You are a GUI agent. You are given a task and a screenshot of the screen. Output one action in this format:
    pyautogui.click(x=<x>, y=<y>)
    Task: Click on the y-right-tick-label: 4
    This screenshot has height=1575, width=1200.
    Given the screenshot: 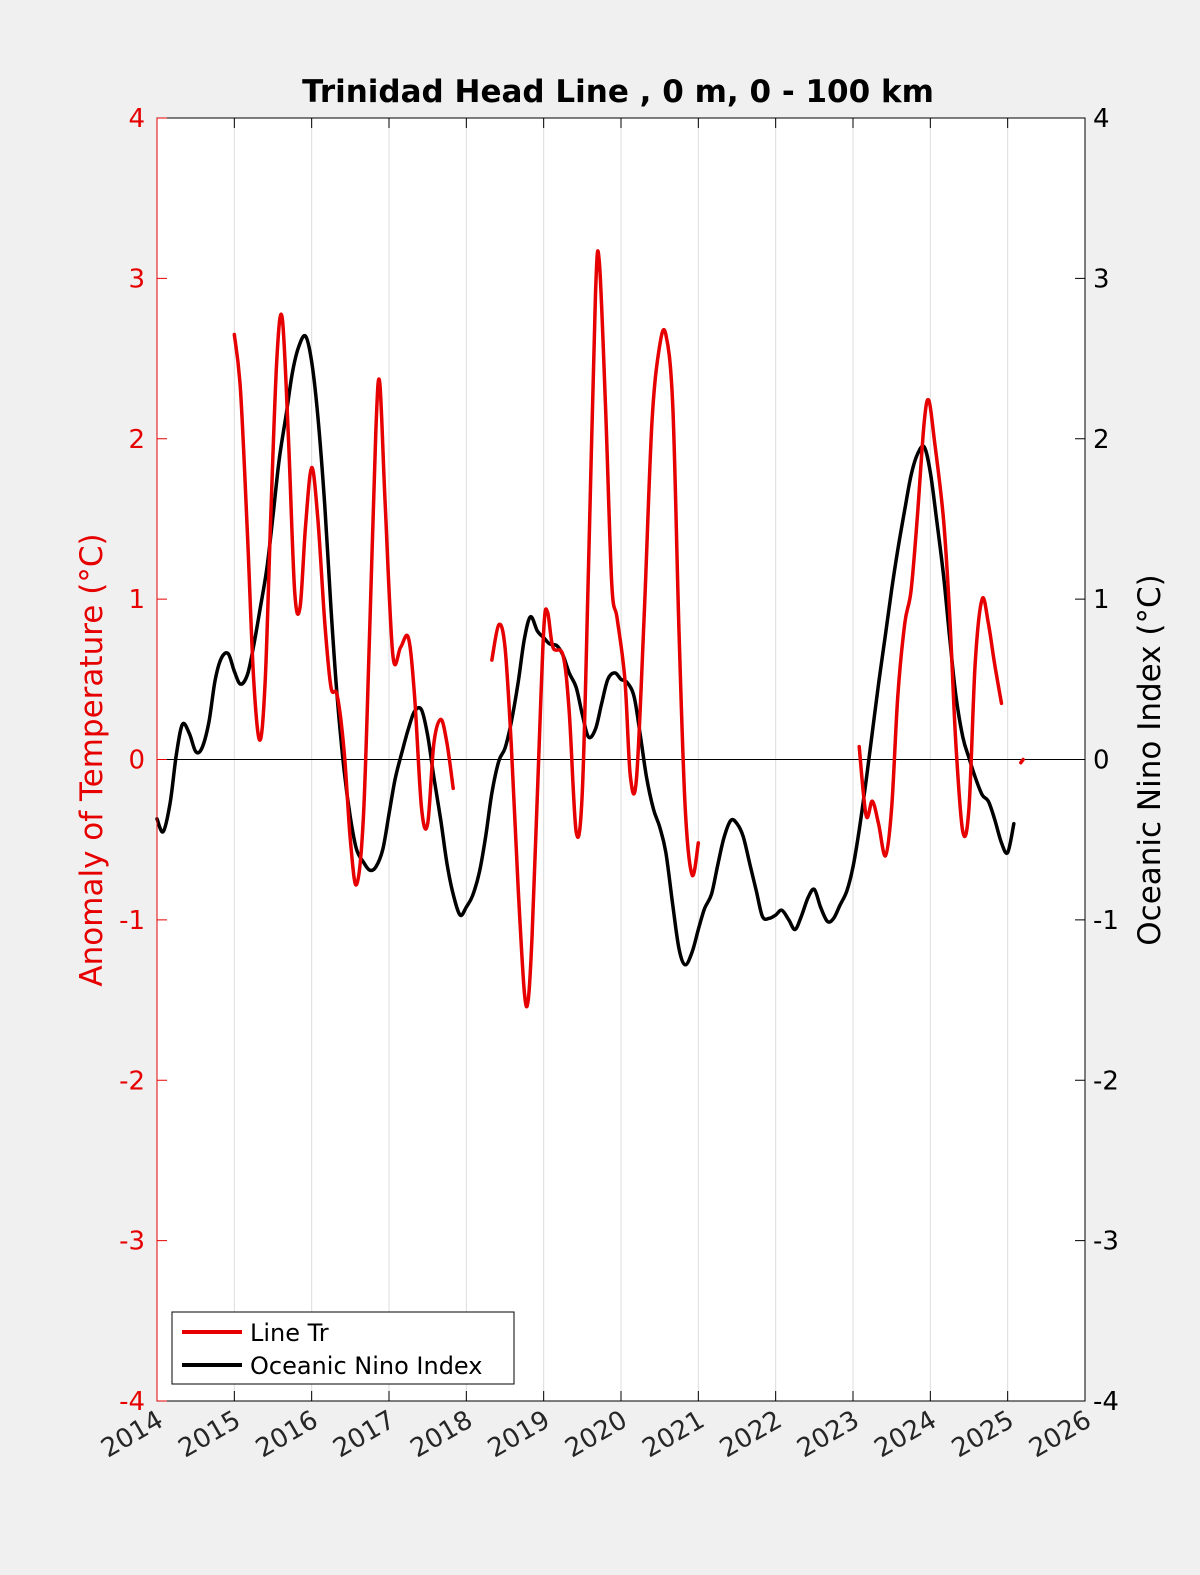 What is the action you would take?
    pyautogui.click(x=1101, y=119)
    